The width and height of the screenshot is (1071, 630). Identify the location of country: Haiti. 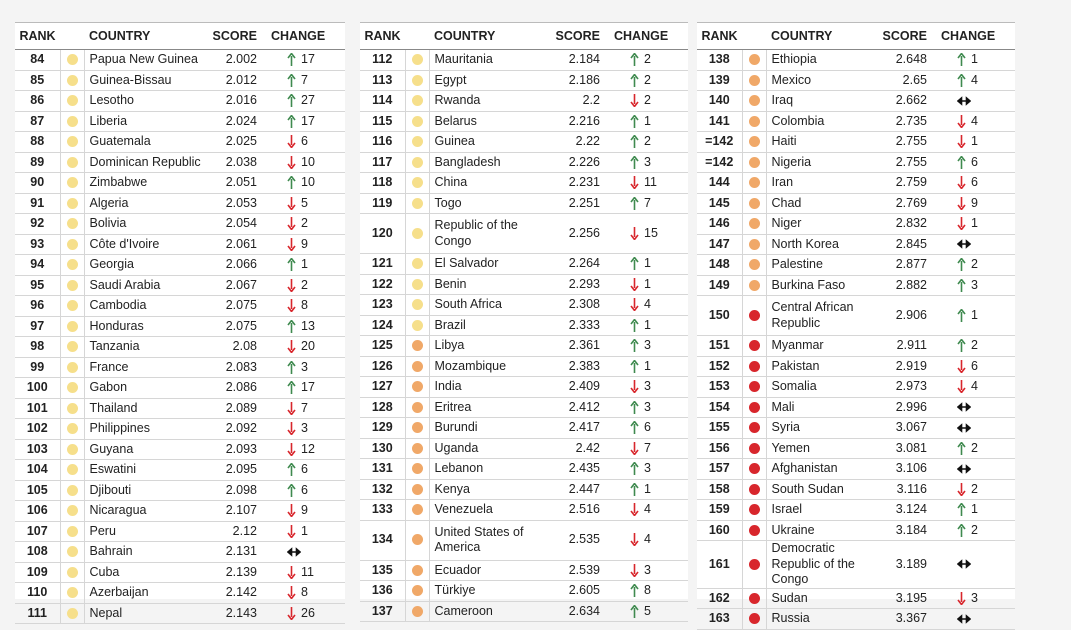
(823, 142).